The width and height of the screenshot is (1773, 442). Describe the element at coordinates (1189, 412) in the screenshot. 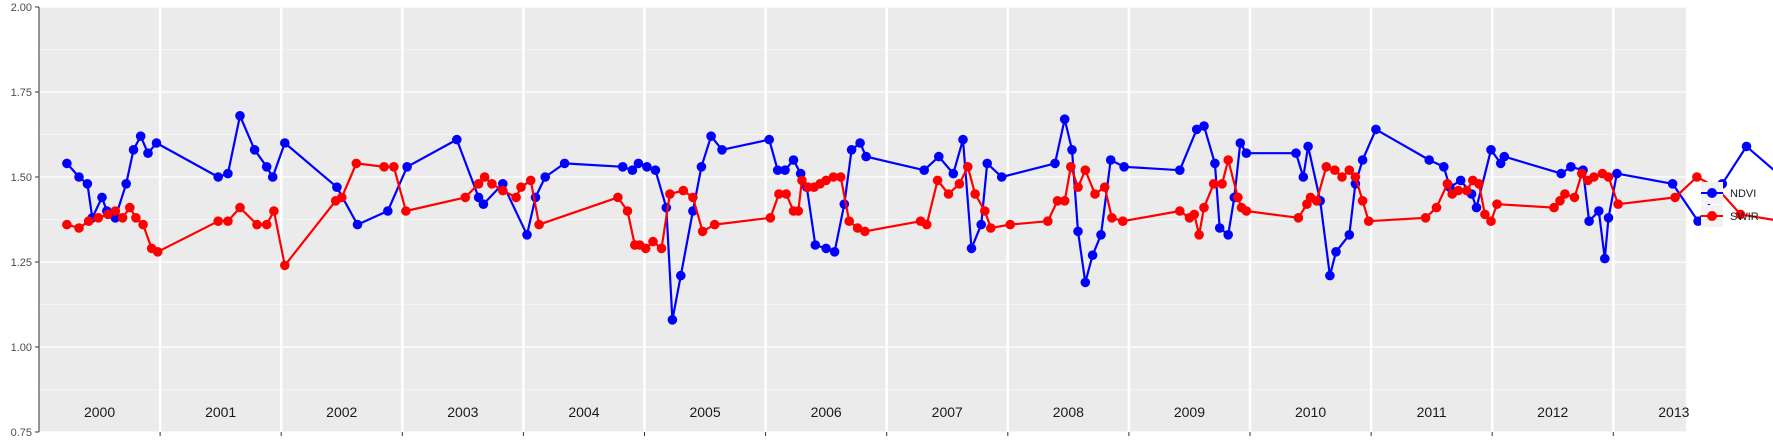

I see `year-label: 2009` at that location.